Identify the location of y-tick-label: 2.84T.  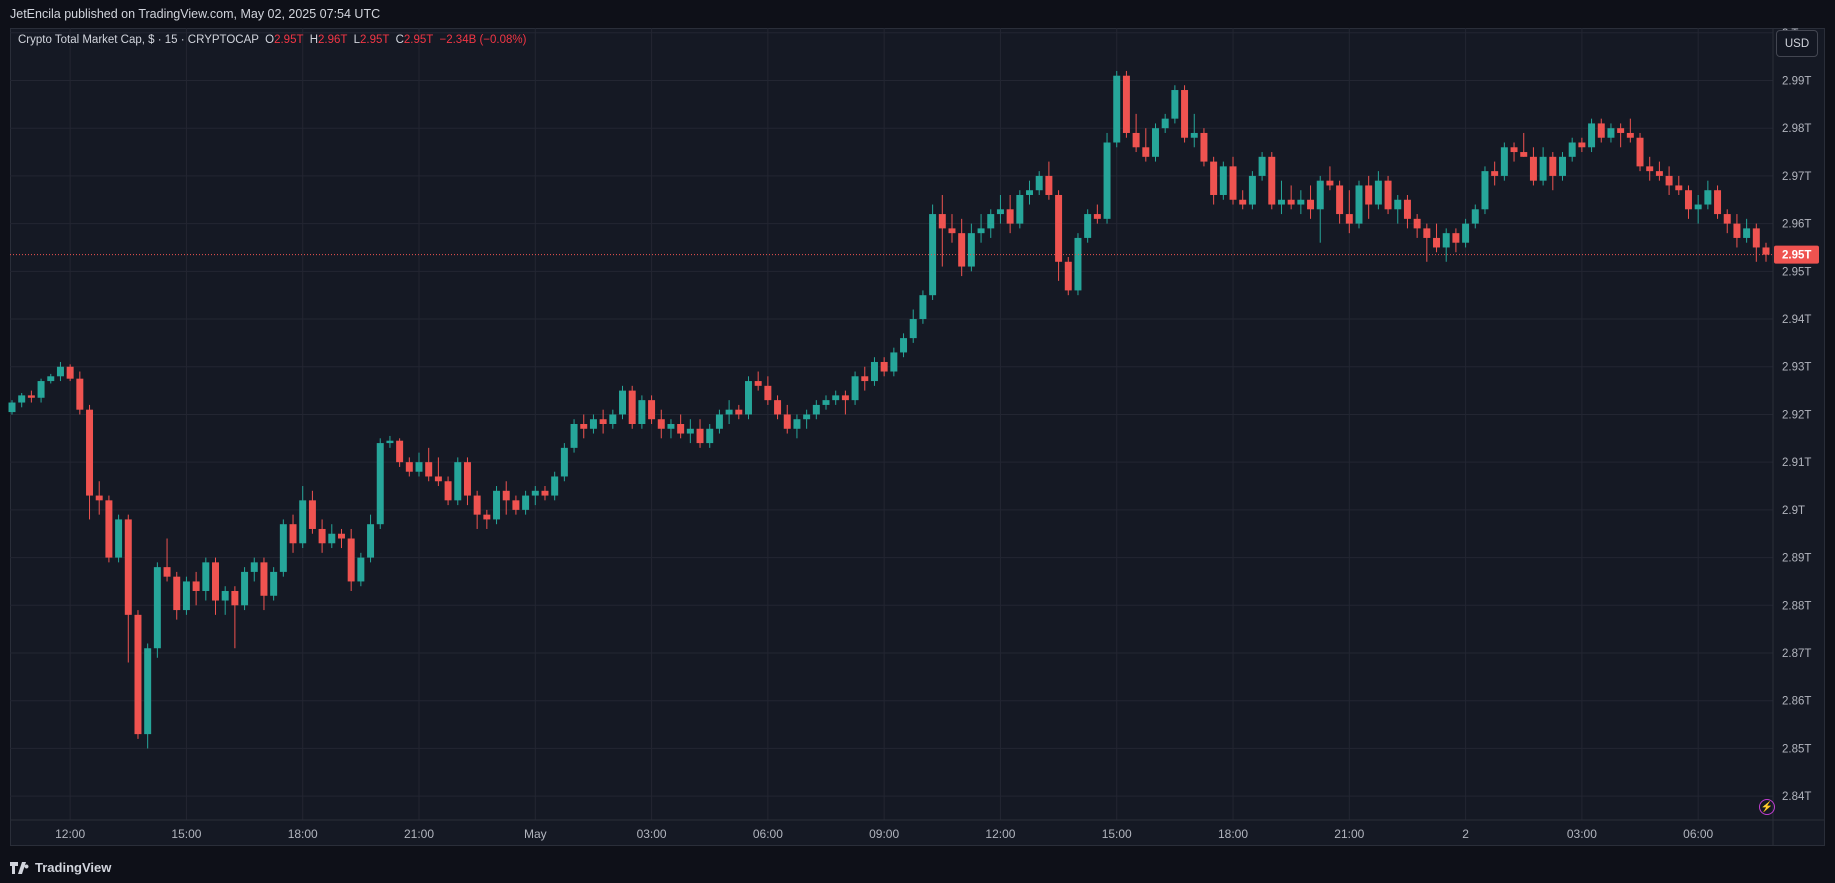
(1796, 797).